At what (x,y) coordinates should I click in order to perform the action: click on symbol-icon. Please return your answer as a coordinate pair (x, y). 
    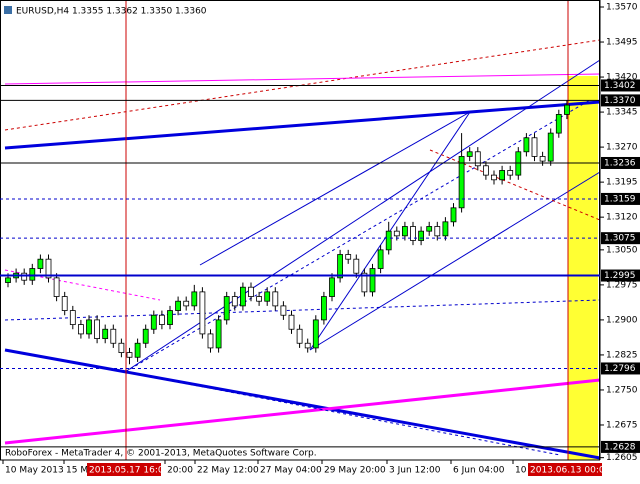
    Looking at the image, I should click on (8, 10).